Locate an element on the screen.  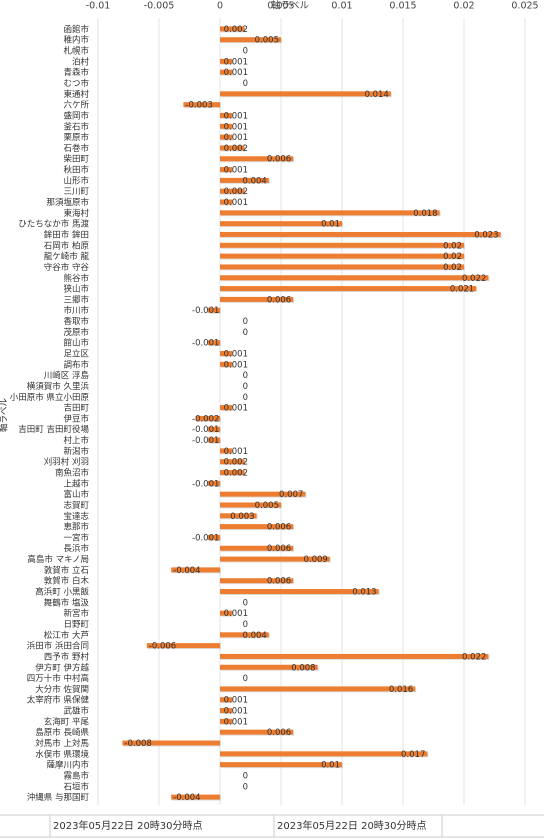
x-tick-label: -0.01 is located at coordinates (98, 6).